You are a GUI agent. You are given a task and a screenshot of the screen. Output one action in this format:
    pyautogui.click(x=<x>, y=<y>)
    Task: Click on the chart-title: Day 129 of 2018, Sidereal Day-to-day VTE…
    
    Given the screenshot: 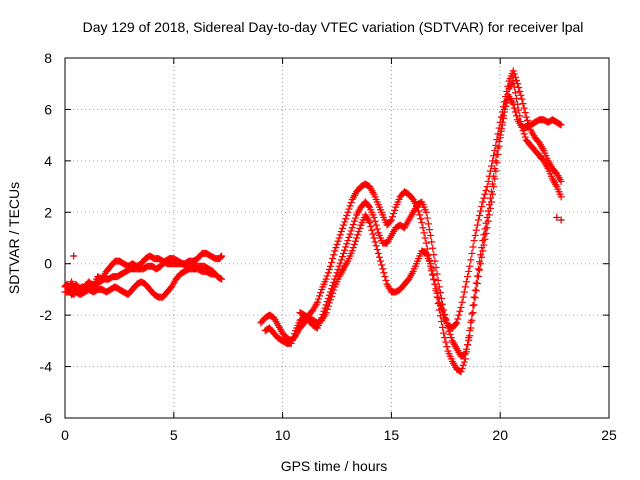 What is the action you would take?
    pyautogui.click(x=333, y=27)
    